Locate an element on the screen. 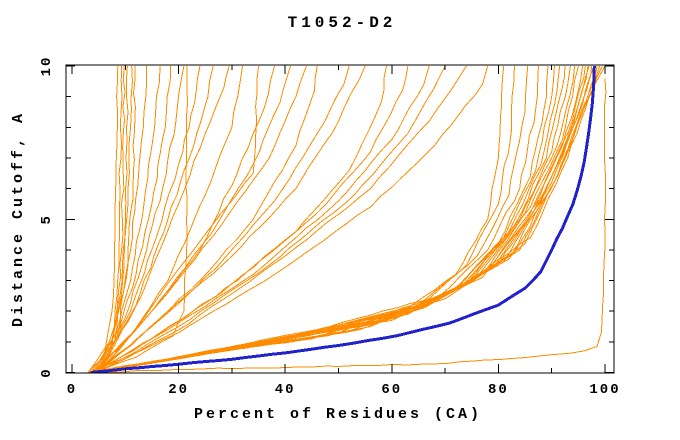 The image size is (680, 440). y-tick-label: 0 is located at coordinates (47, 372).